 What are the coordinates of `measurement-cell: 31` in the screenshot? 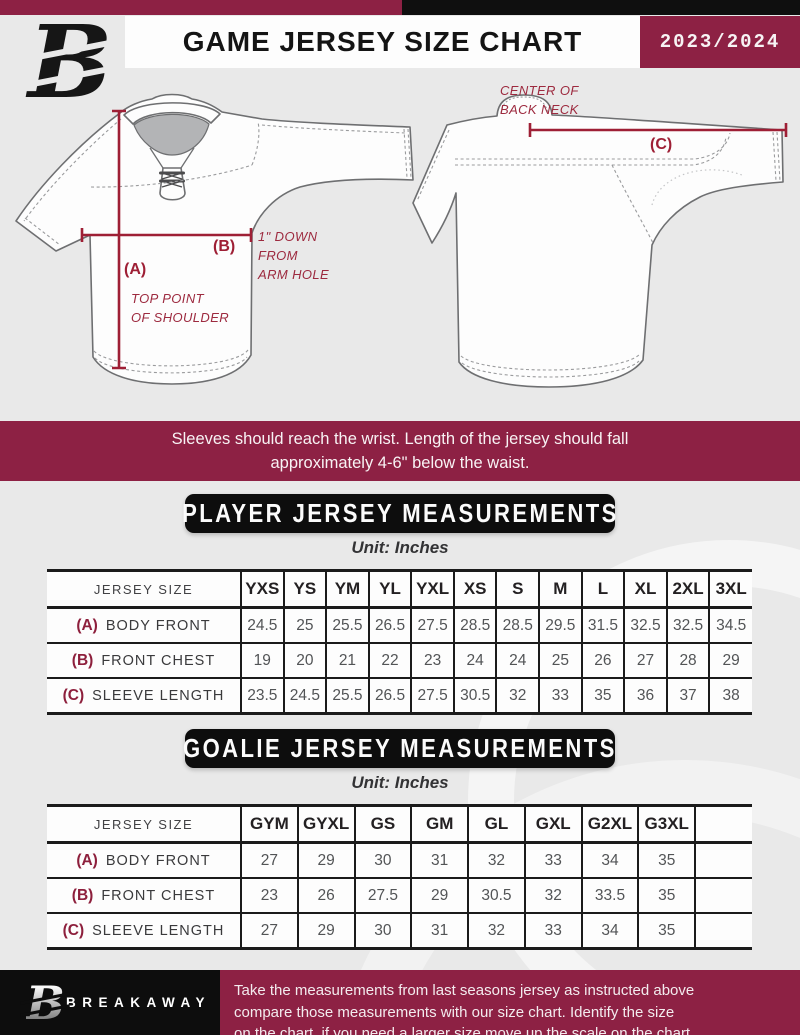 It's located at (439, 931).